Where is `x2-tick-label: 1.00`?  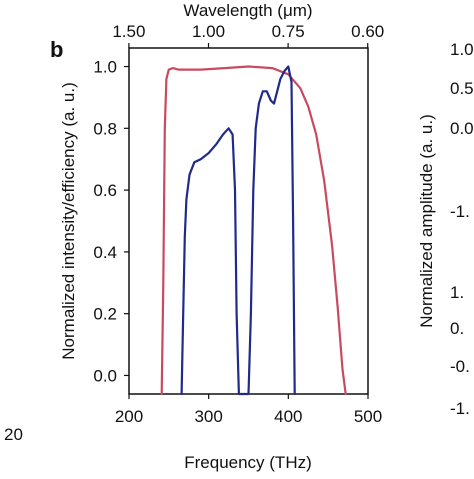 x2-tick-label: 1.00 is located at coordinates (208, 31).